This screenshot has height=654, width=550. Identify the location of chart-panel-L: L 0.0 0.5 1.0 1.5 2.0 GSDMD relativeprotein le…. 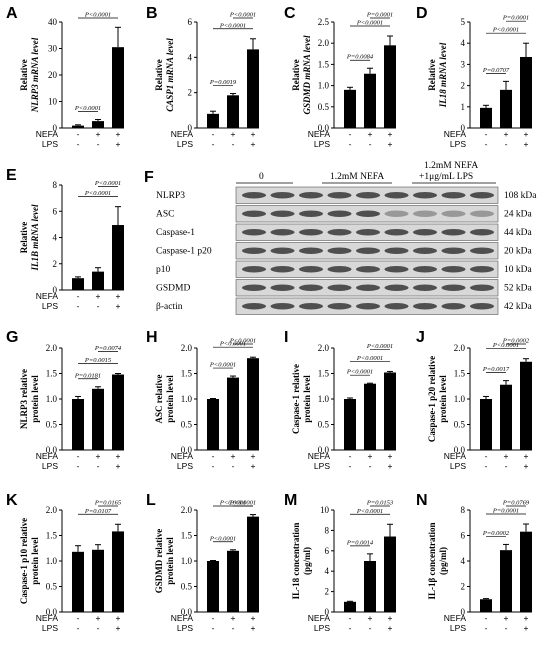
(202, 562).